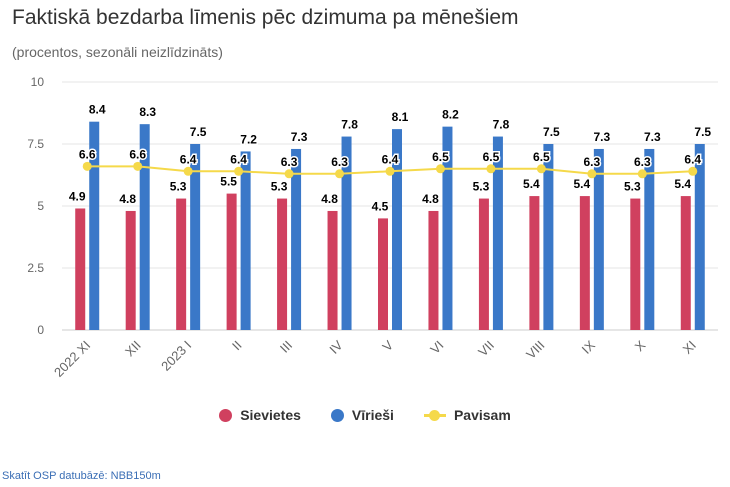 The height and width of the screenshot is (487, 730). What do you see at coordinates (434, 415) in the screenshot?
I see `legend-marker-pavisam` at bounding box center [434, 415].